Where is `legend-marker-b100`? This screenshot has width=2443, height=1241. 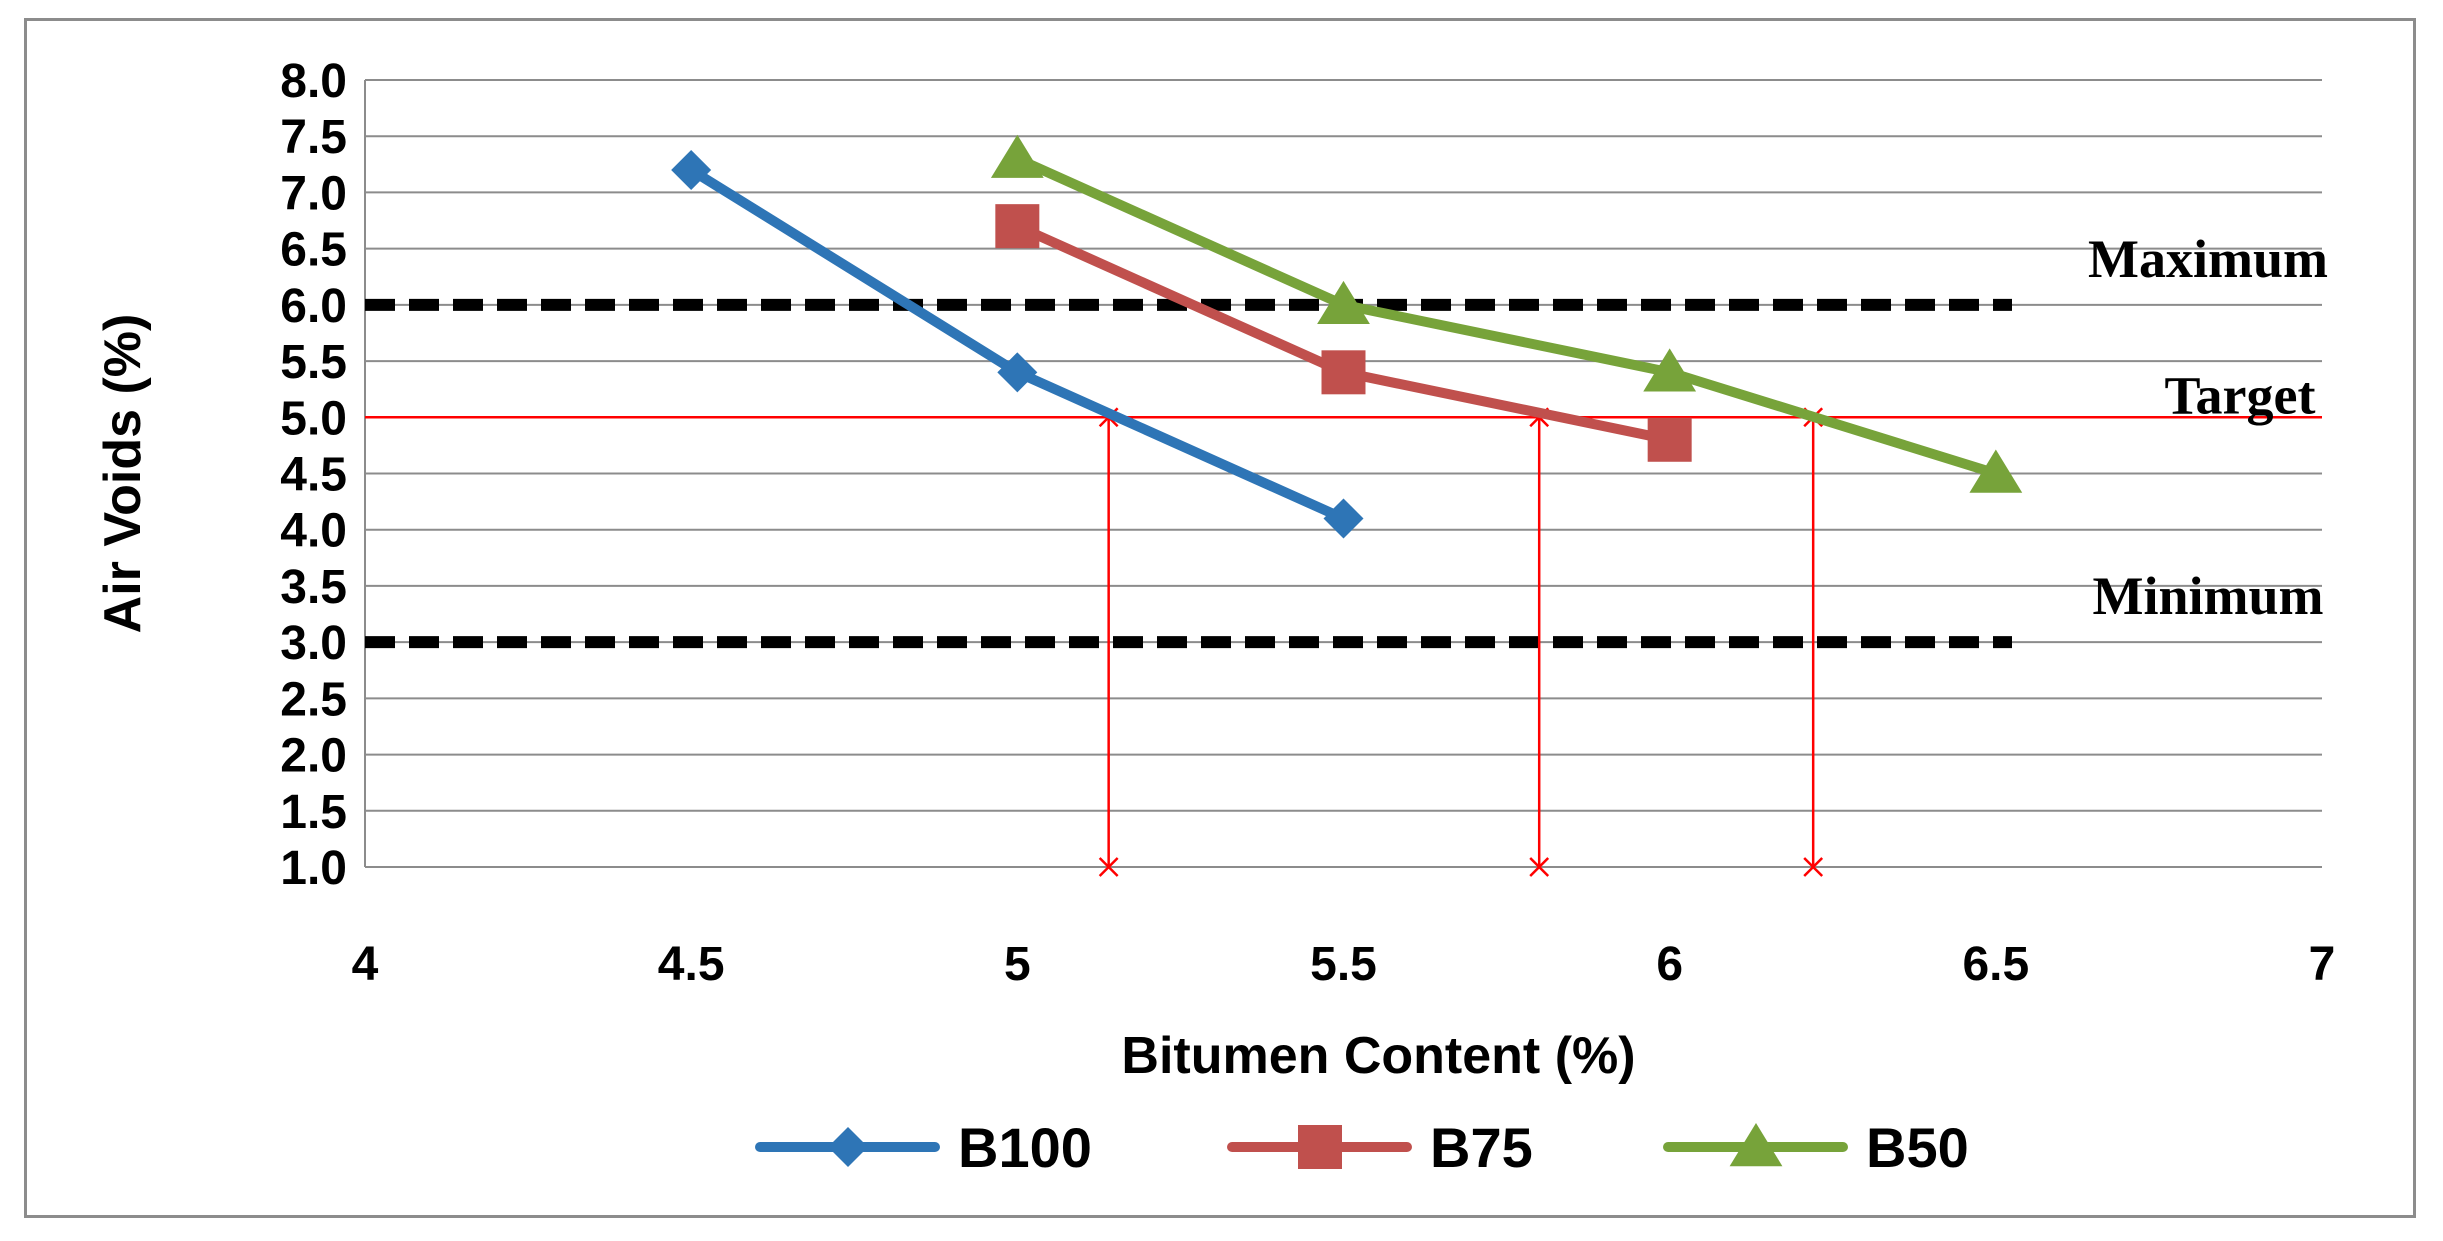 legend-marker-b100 is located at coordinates (848, 1147).